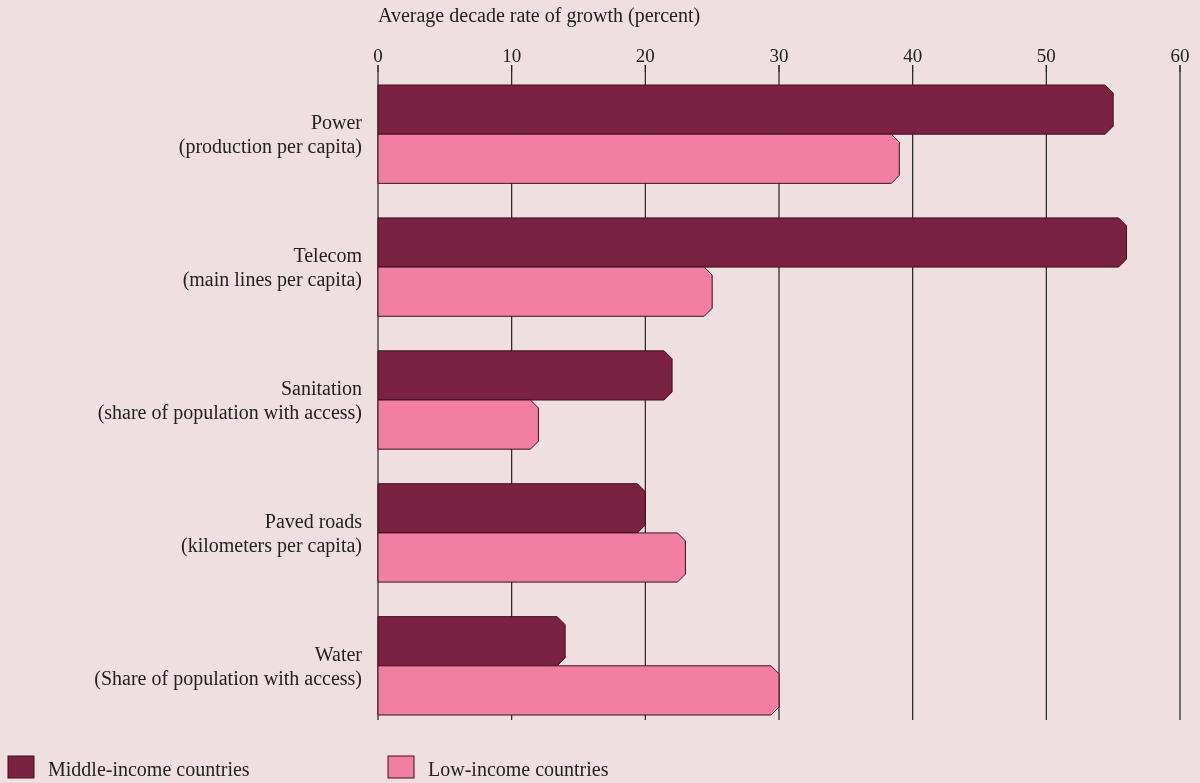  I want to click on x-tick-label: 20, so click(645, 55).